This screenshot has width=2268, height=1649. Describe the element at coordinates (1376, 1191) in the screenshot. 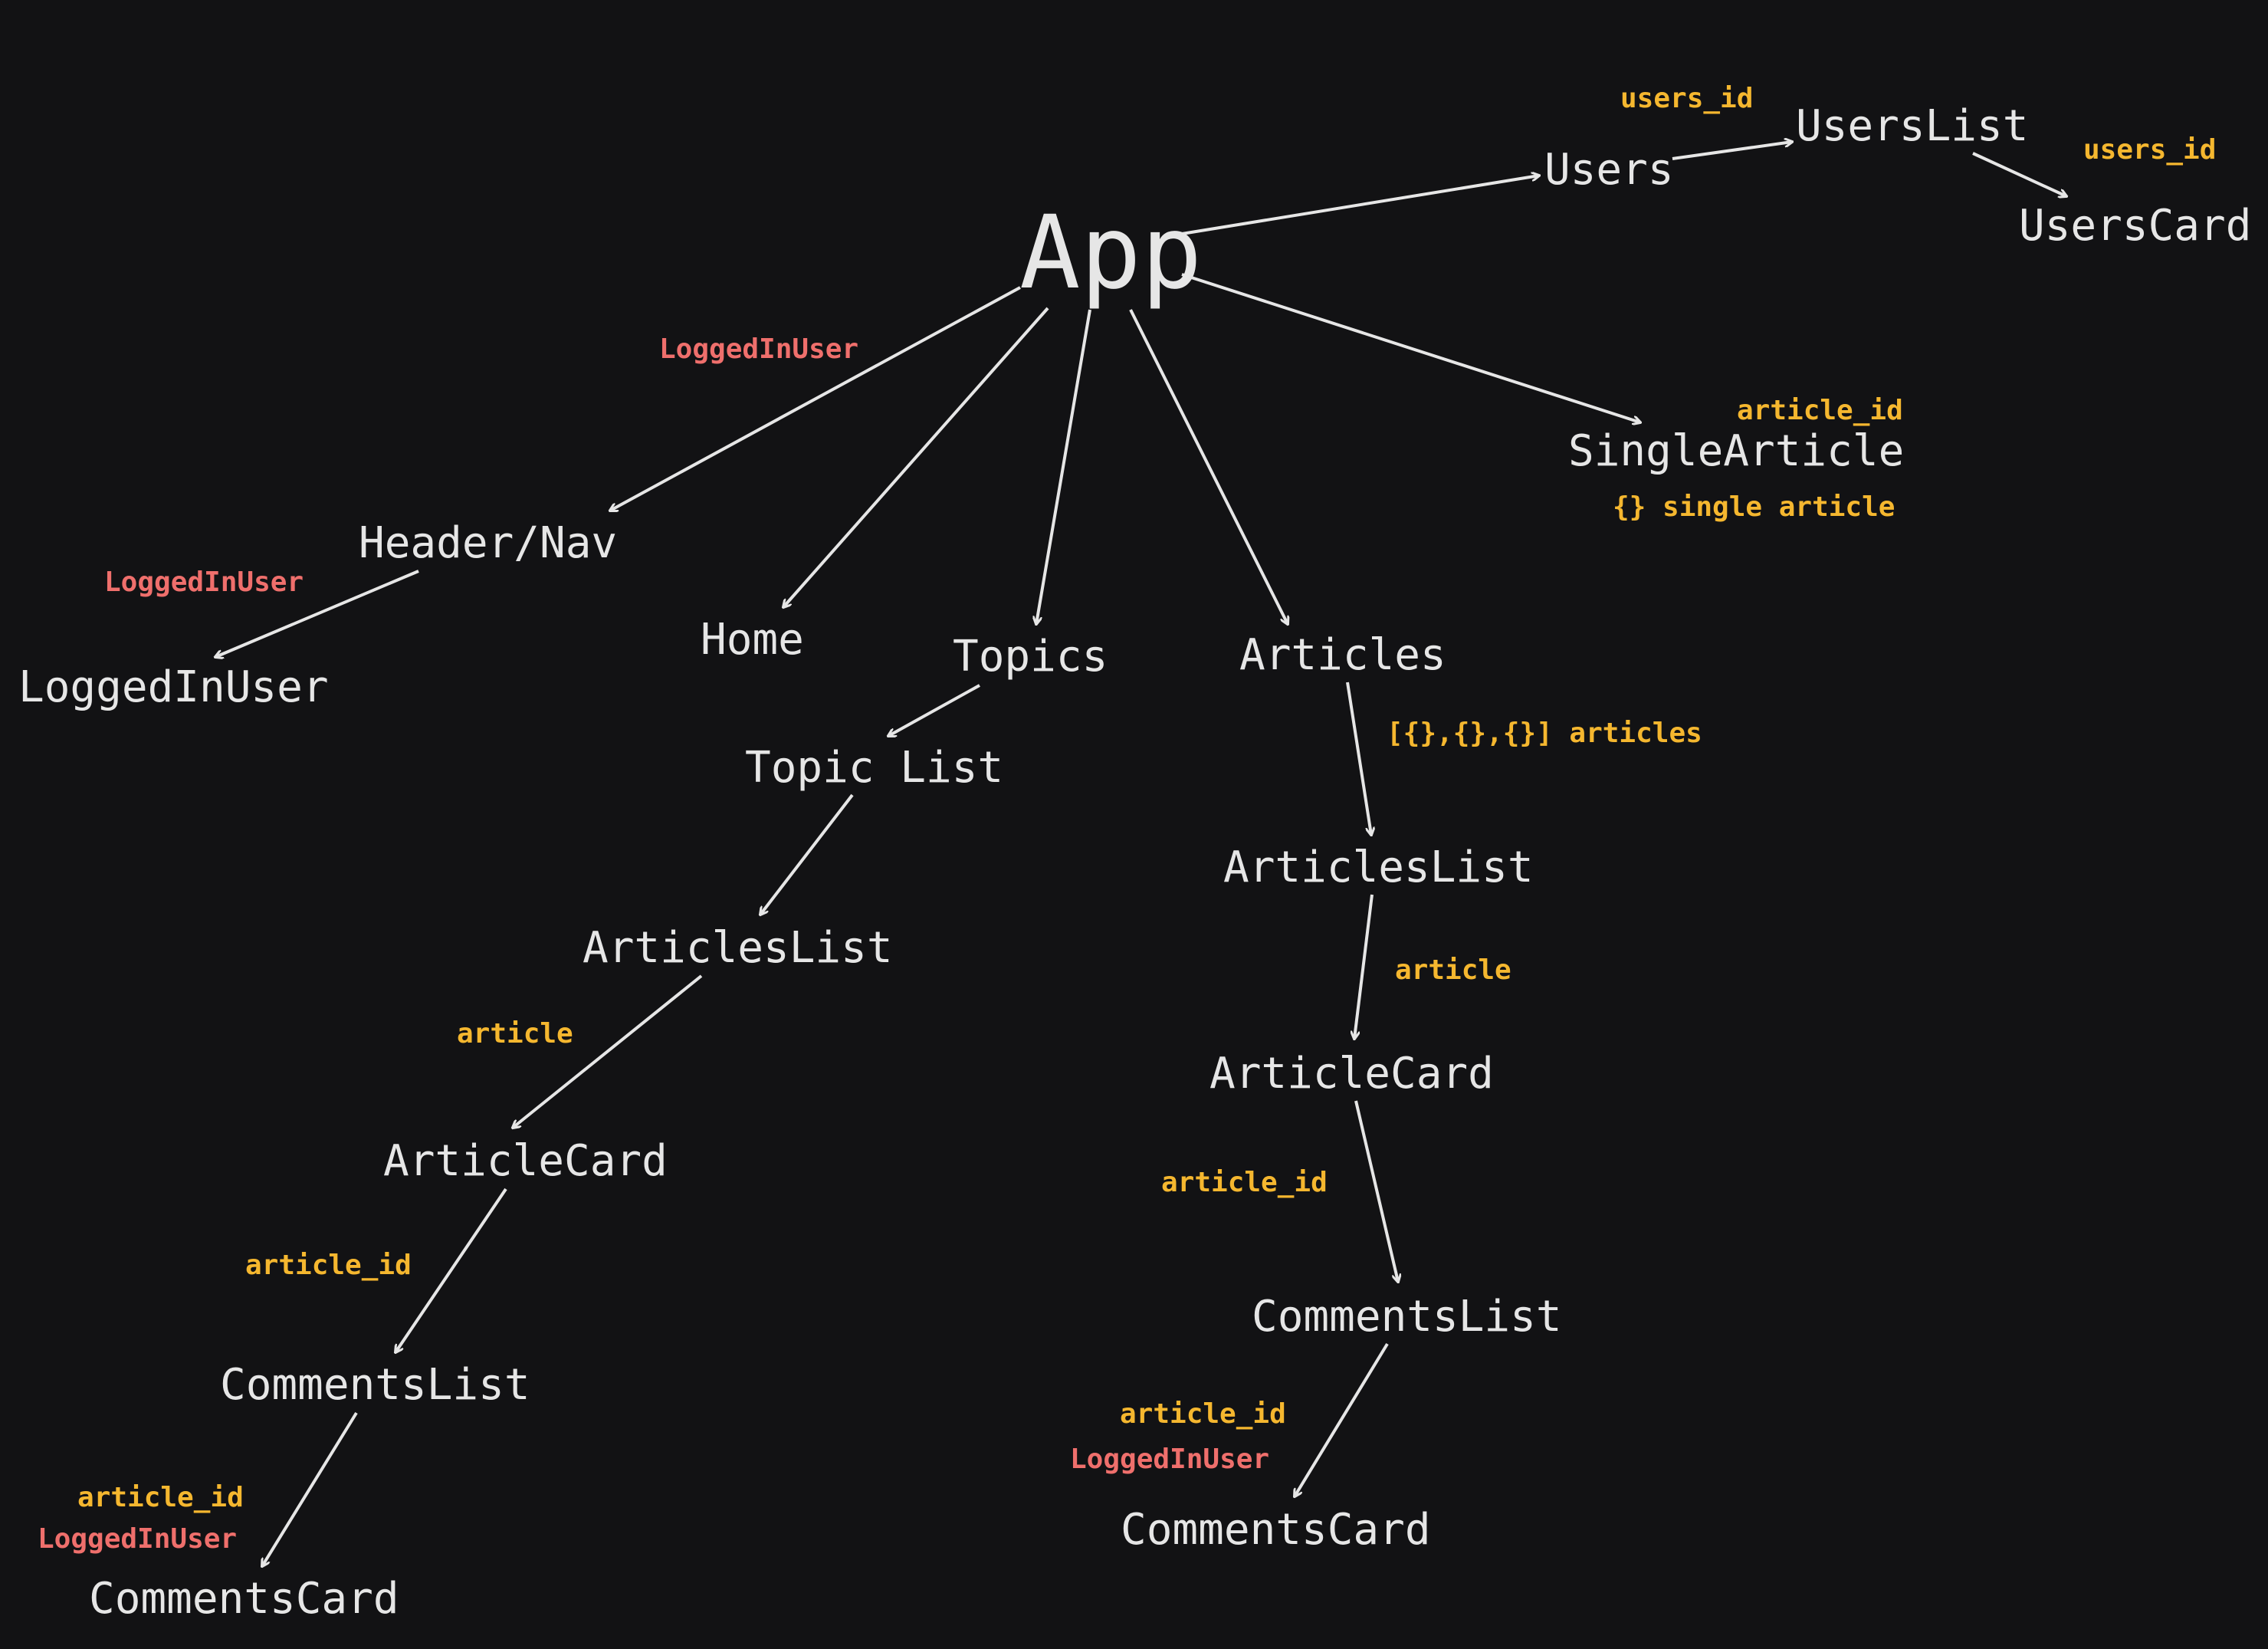

I see `edge-articles-articlecard-commentslist` at that location.